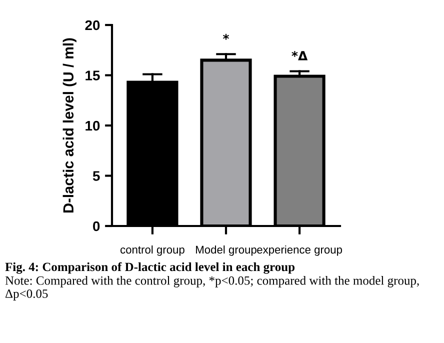 This screenshot has width=444, height=343. Describe the element at coordinates (96, 176) in the screenshot. I see `y-tick-label: 5` at that location.